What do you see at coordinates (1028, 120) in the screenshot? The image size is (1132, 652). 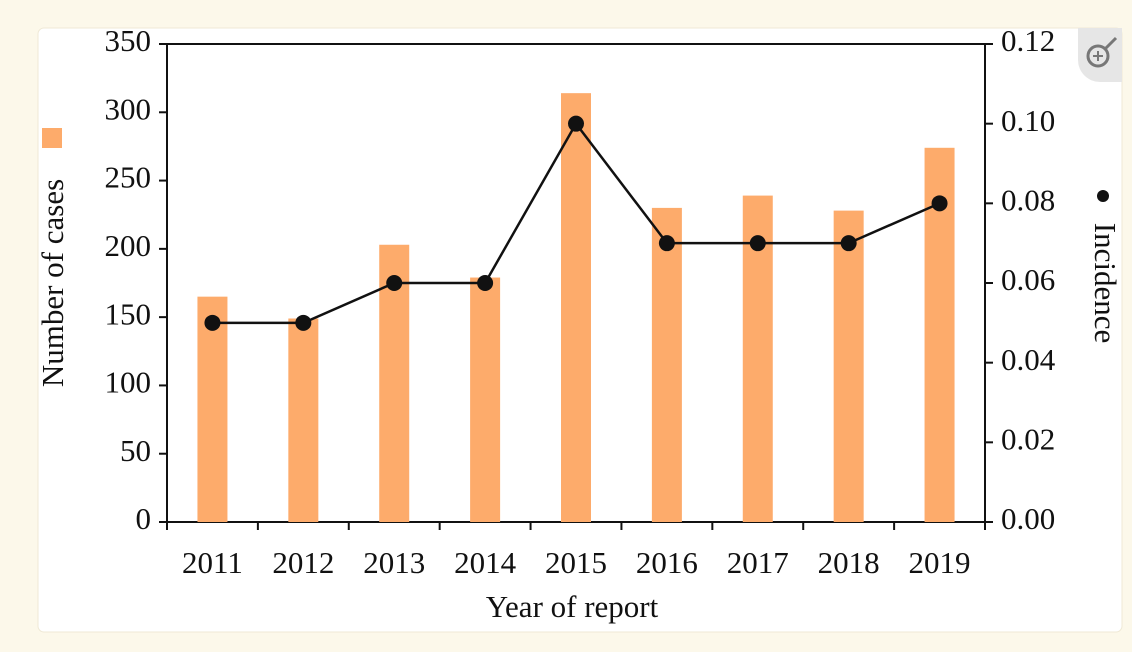 I see `y2-tick-label: 0.10` at bounding box center [1028, 120].